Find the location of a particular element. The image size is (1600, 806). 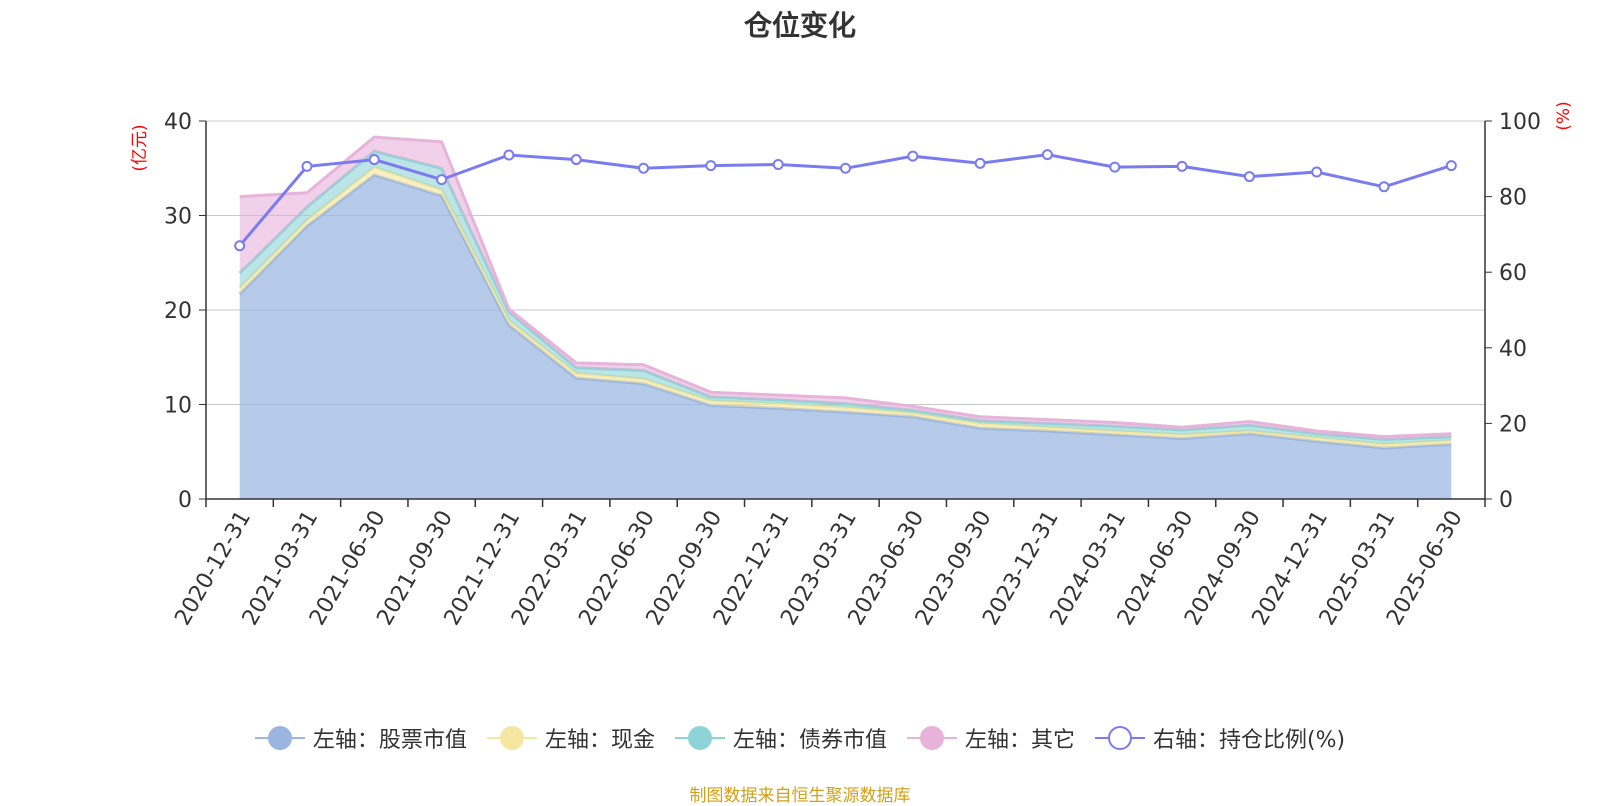

left-axis-tick-label: 30 is located at coordinates (178, 217).